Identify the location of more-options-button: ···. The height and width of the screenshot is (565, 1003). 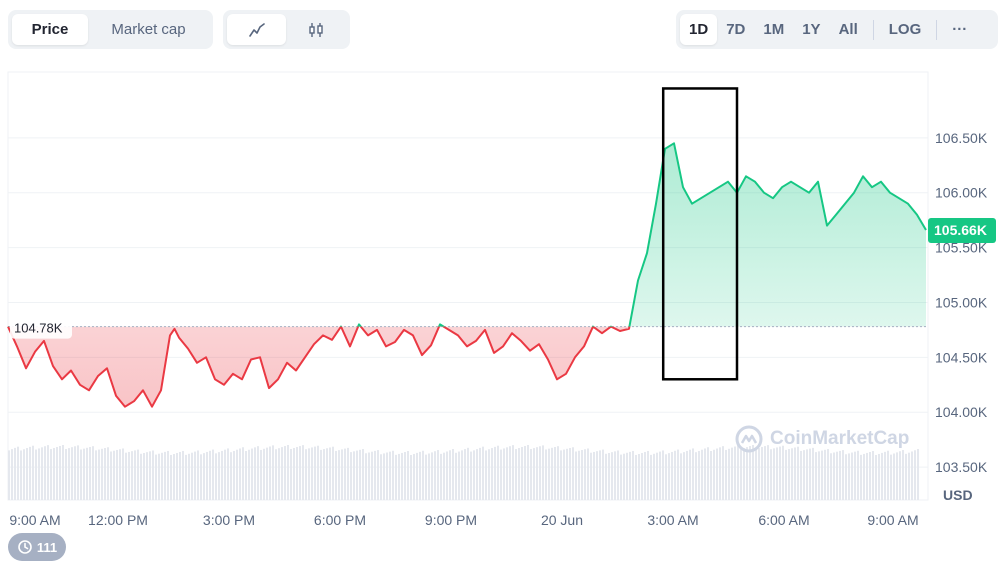
(960, 29).